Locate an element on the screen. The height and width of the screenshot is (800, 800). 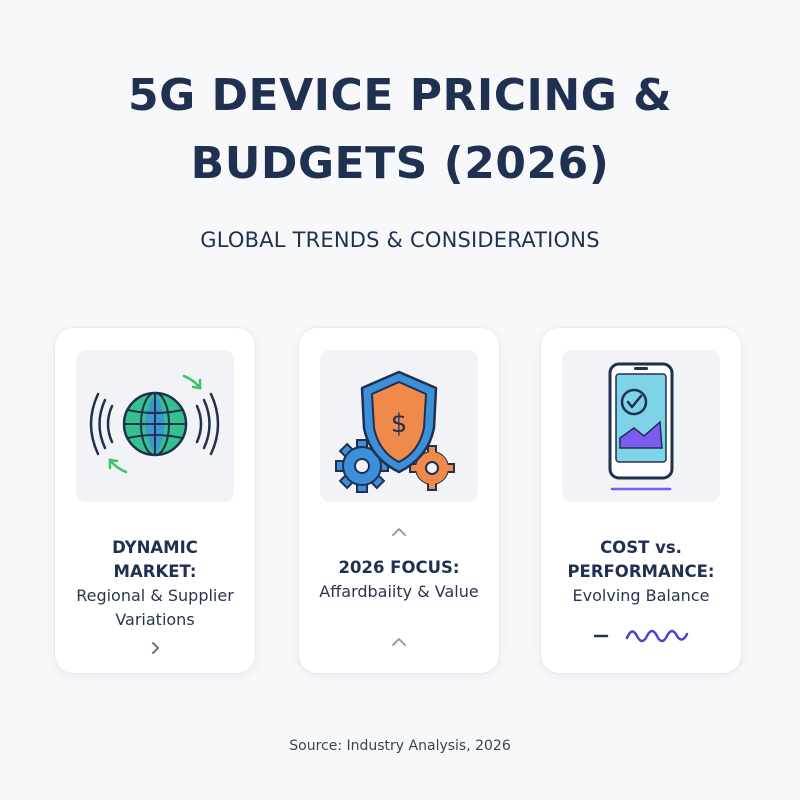
card-cost-vs-performance: COST vs. PERFORMANCE: Evolving Balance is located at coordinates (641, 500).